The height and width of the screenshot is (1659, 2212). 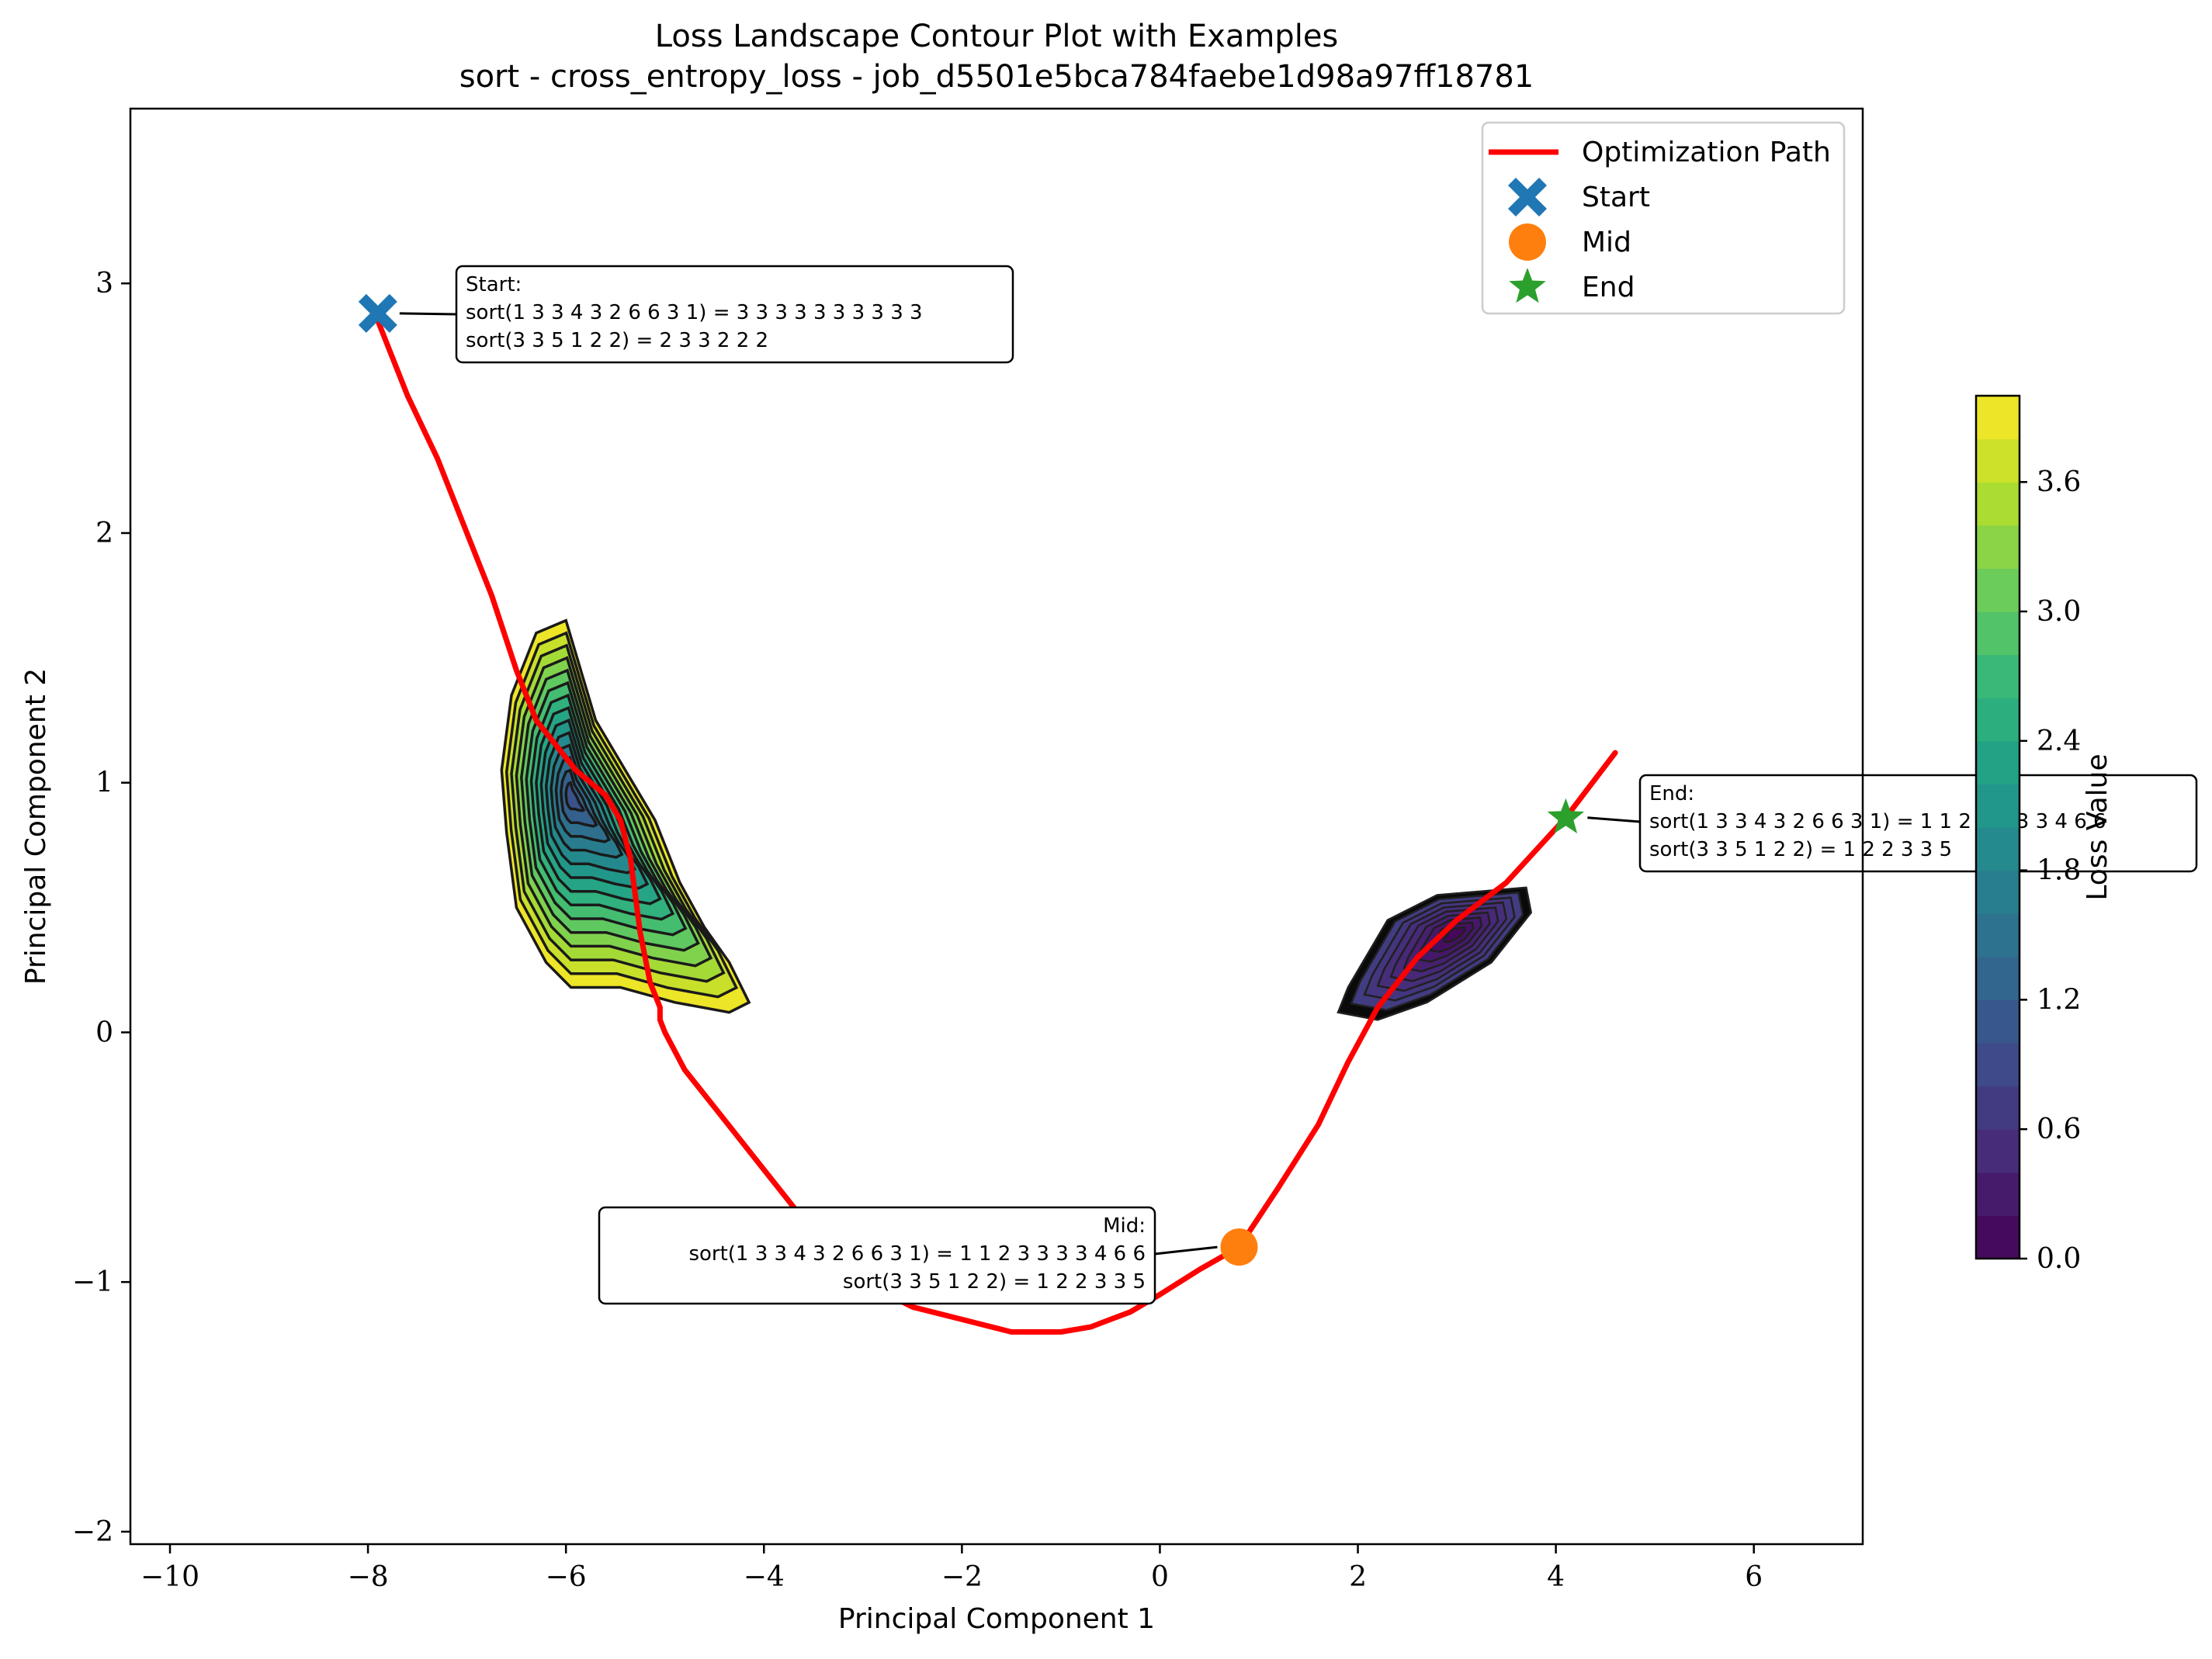 What do you see at coordinates (995, 1282) in the screenshot?
I see `annotation-line-mid-2: sort(3 3 5 1 2 2) = 1 2 2 3 3 5` at bounding box center [995, 1282].